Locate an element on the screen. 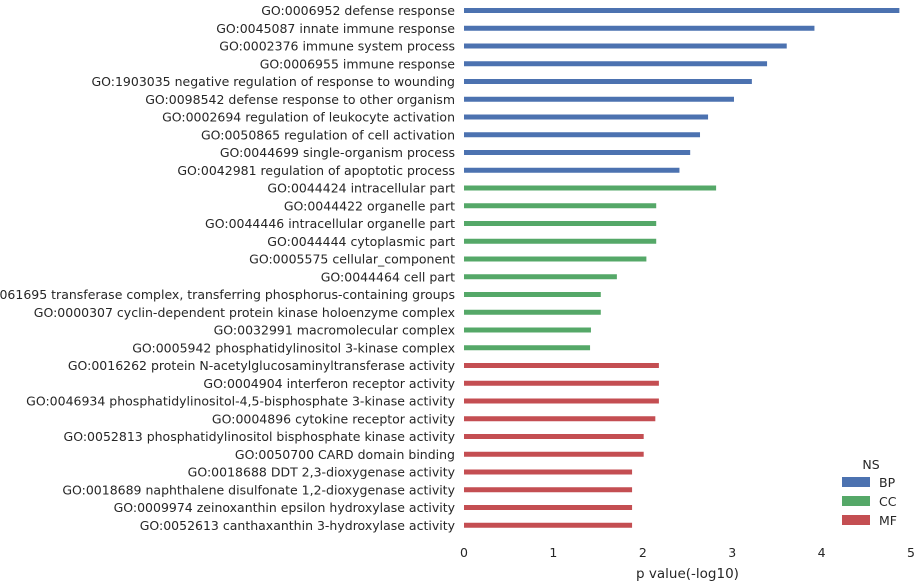 This screenshot has width=921, height=587. x-tick-label: 0 is located at coordinates (464, 552).